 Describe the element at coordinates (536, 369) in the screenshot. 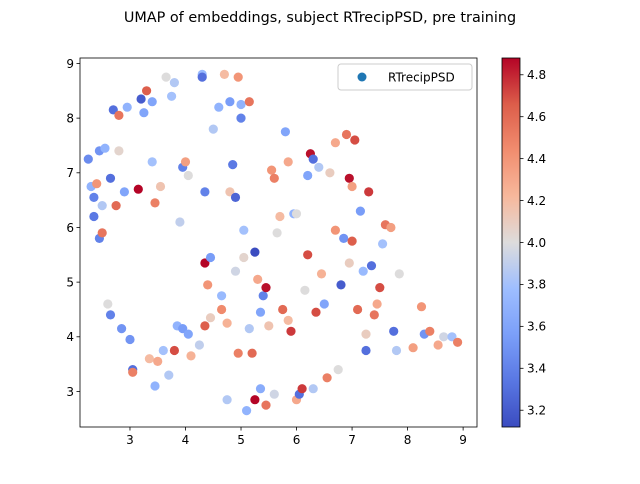

I see `colorbar-tick-label-3.4: 3.4` at that location.